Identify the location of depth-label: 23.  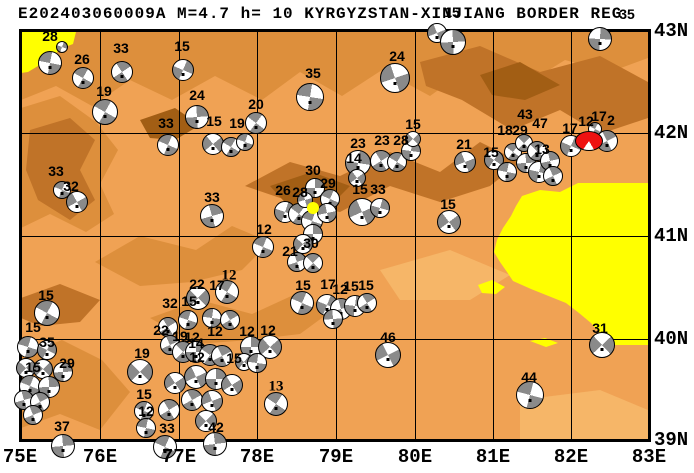
(382, 140).